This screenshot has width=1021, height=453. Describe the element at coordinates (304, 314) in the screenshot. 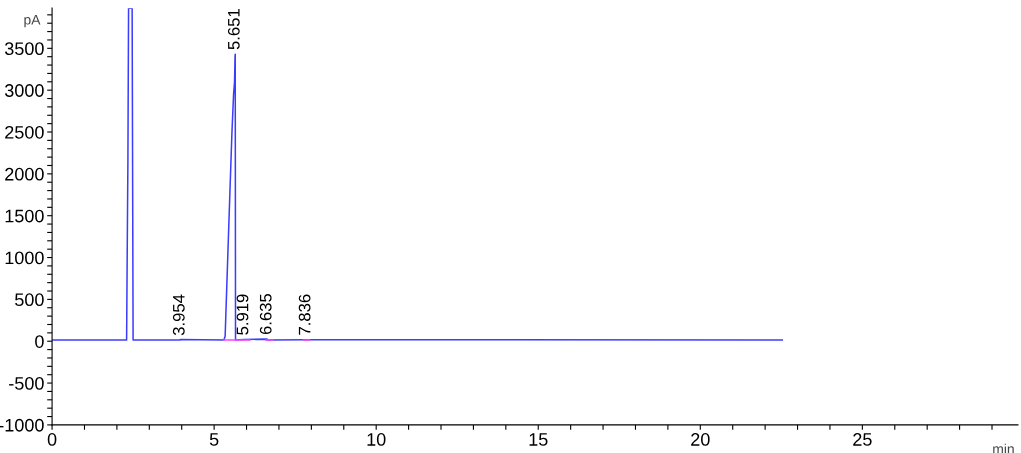

I see `annotation: 7.836` at that location.